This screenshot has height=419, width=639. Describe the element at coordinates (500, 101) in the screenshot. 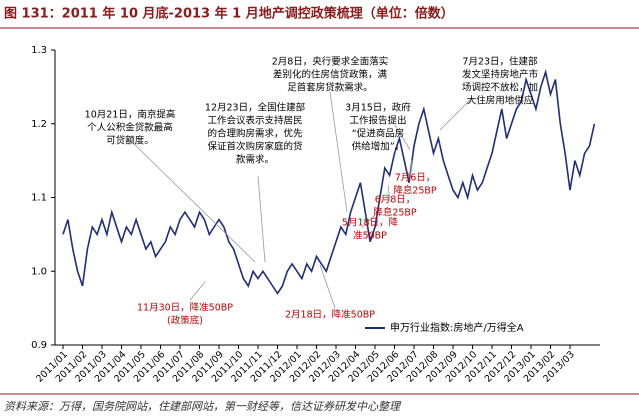

I see `annotation: 大住房用地供应` at that location.